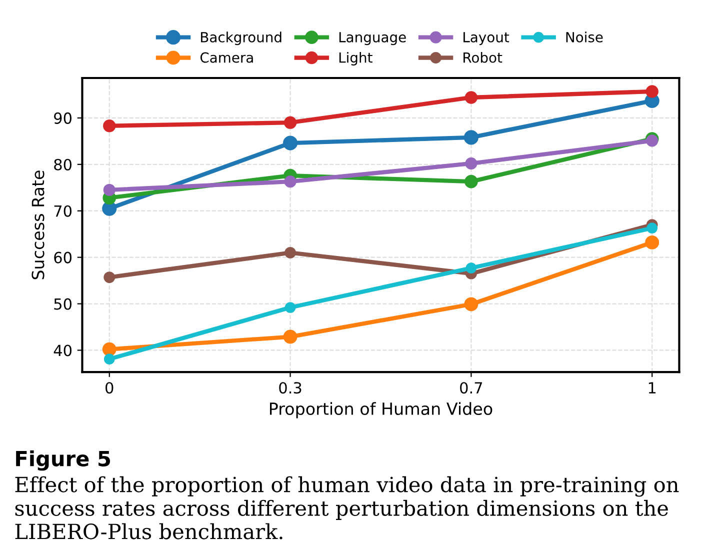 This screenshot has height=557, width=709. What do you see at coordinates (110, 388) in the screenshot?
I see `x-tick-label: 0` at bounding box center [110, 388].